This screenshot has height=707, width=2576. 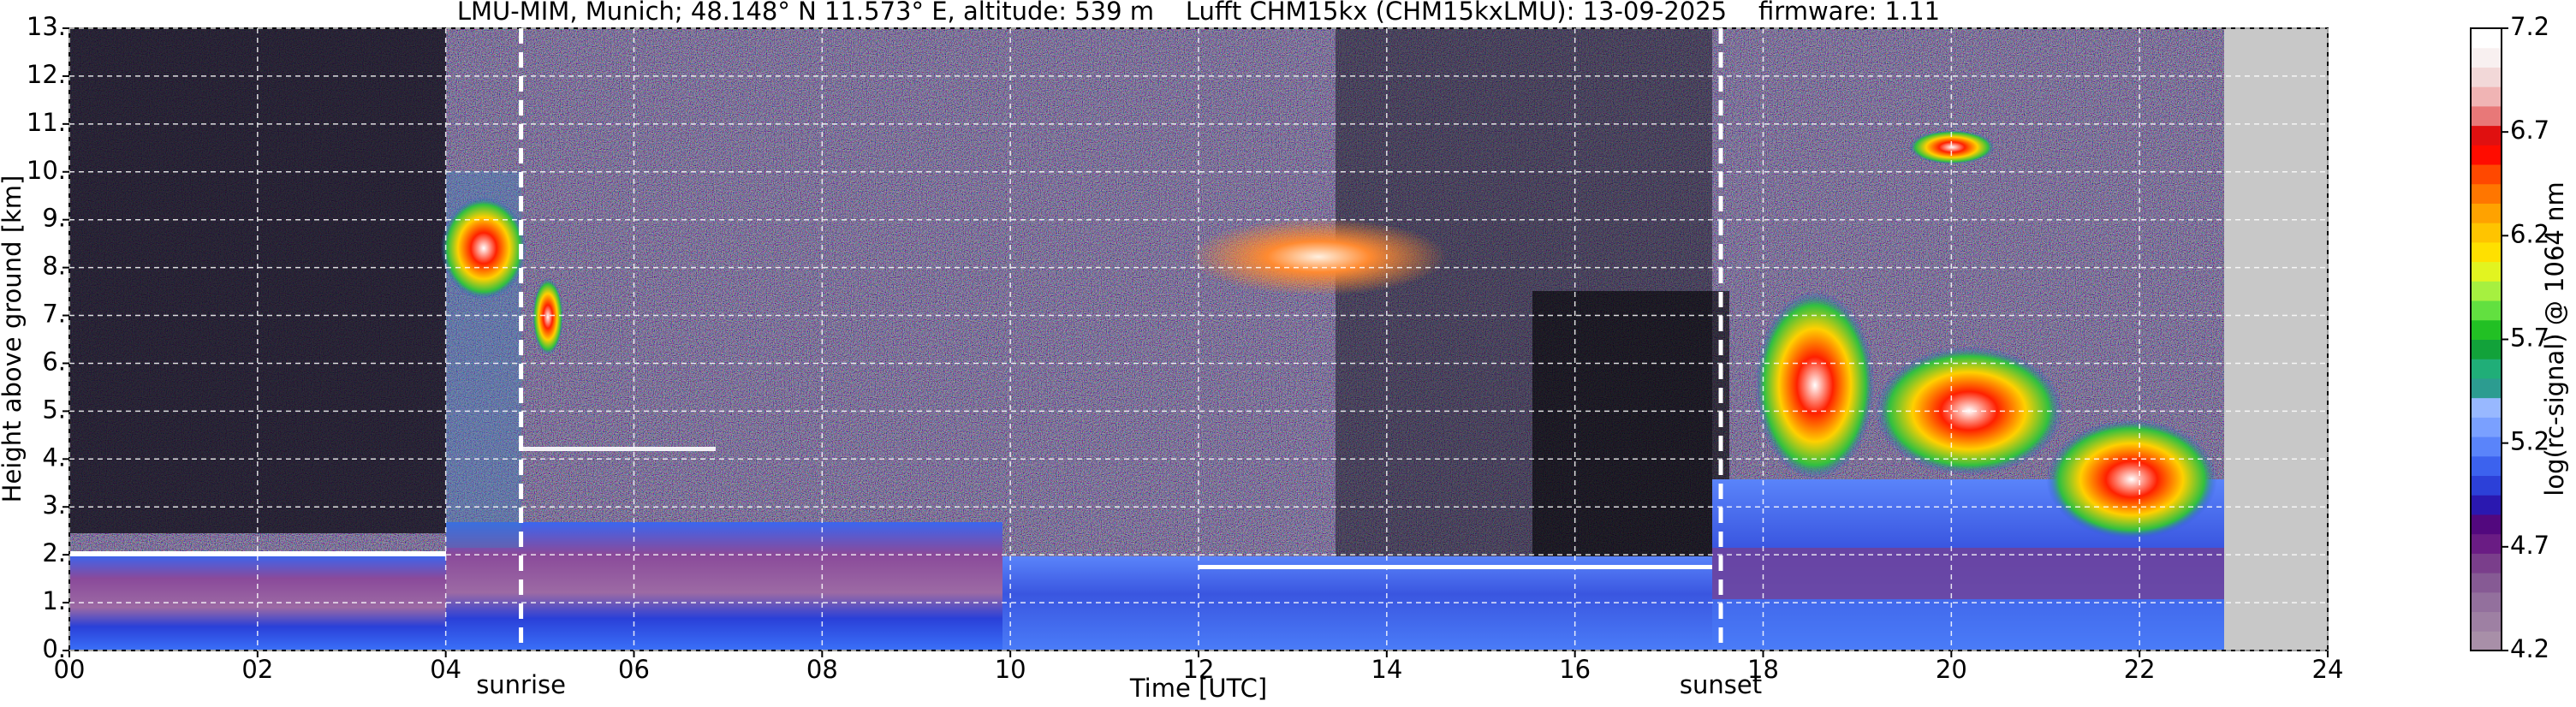 I want to click on colorbar-tick-label: 6.7, so click(x=2530, y=130).